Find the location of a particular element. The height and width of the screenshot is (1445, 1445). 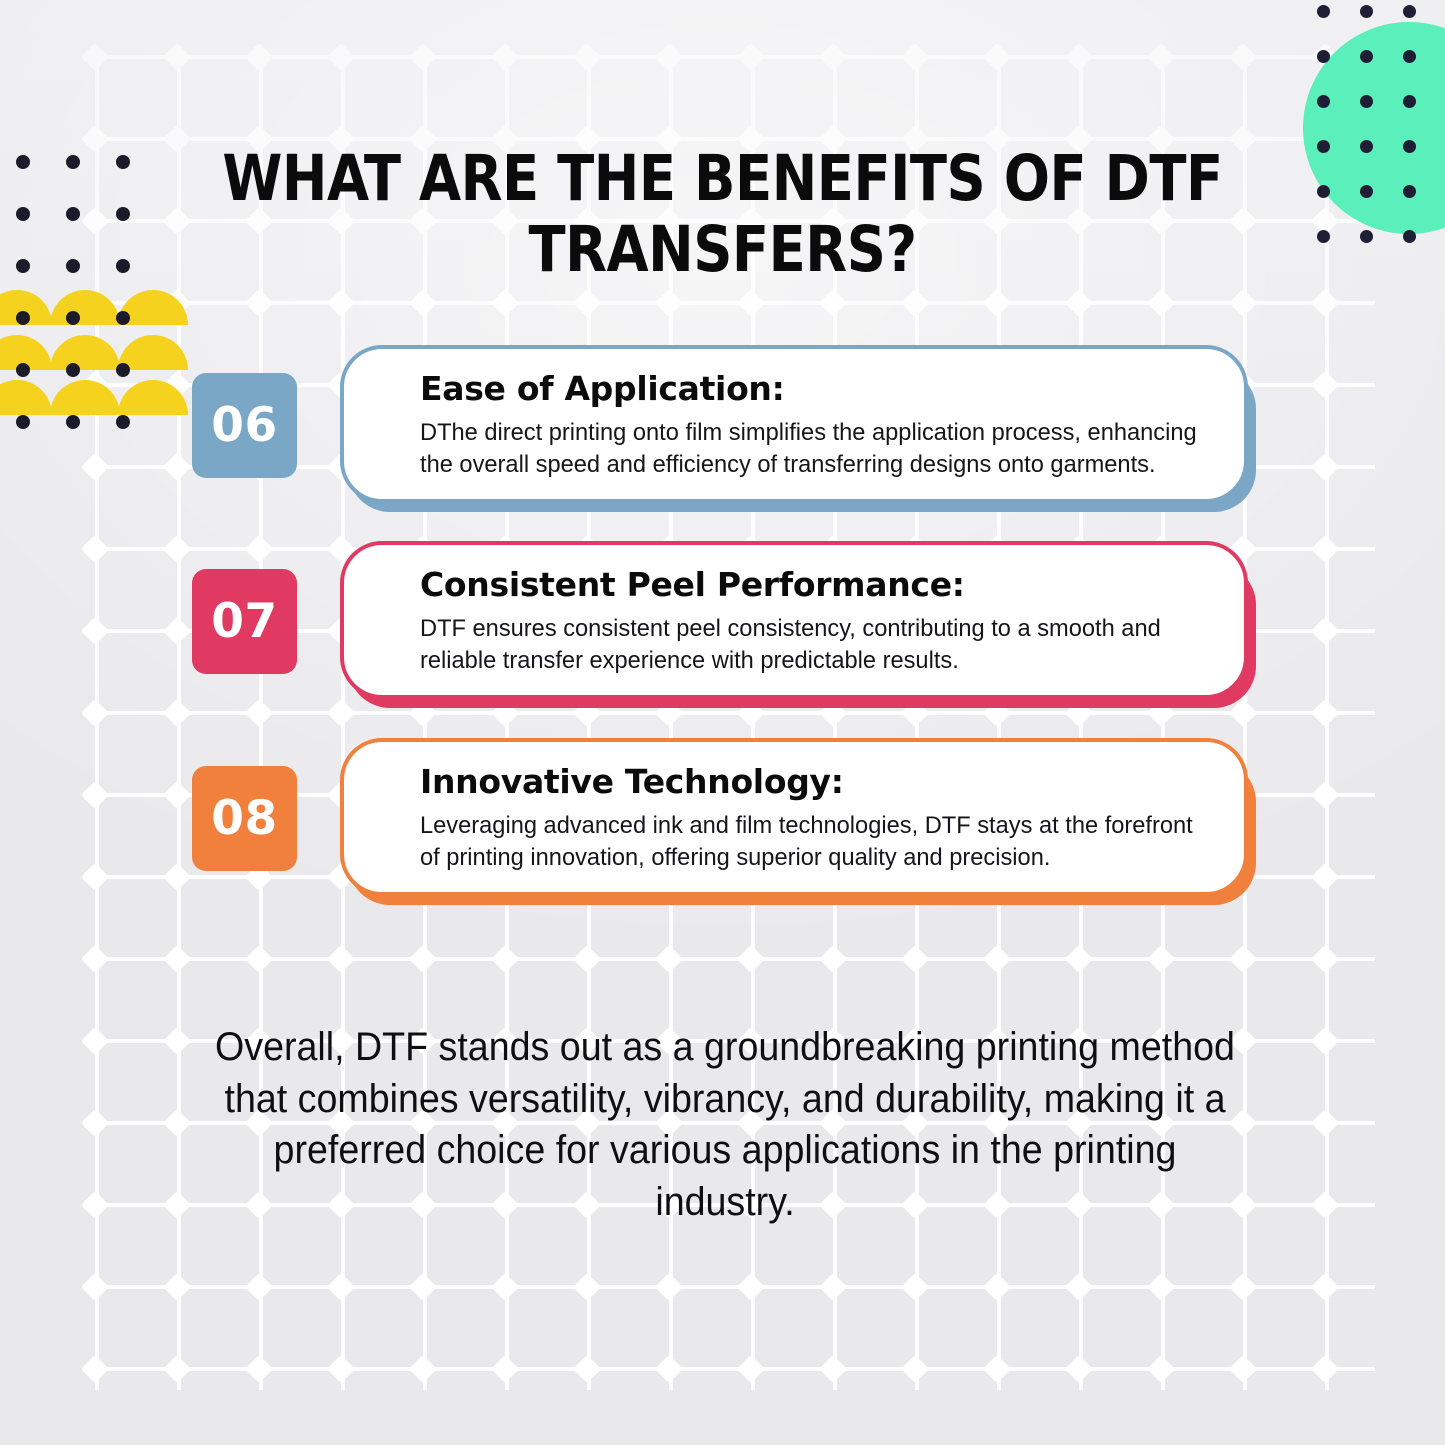

decoration-top-right-cluster is located at coordinates (1370, 121).